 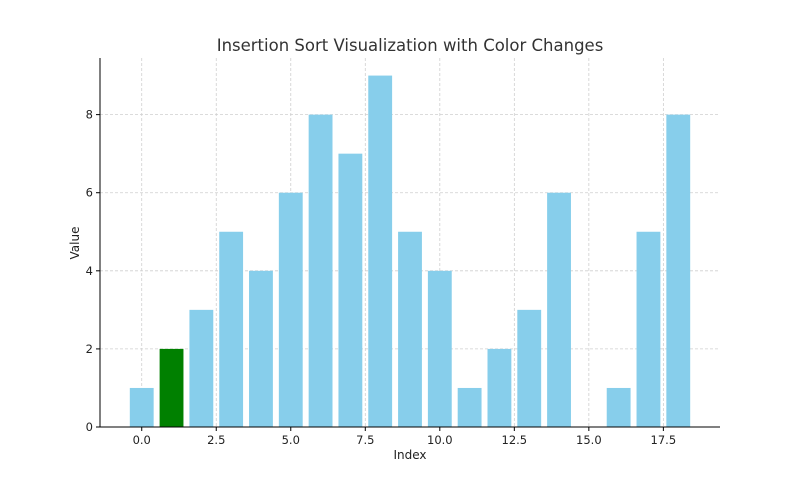 I want to click on x-axis-ticks: 0.0 2.5 5.0 7.5 10.0 12.5 15.0 17.5, so click(x=405, y=437).